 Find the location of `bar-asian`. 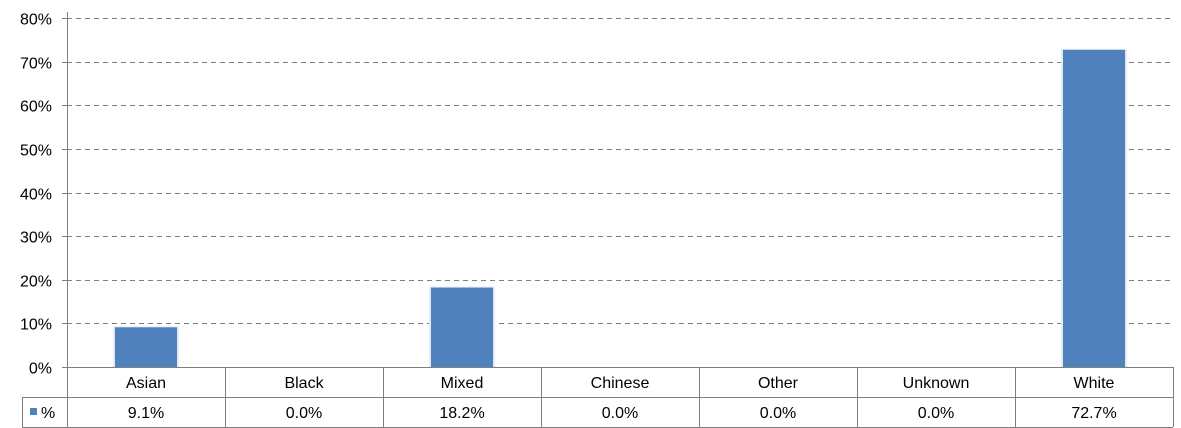

bar-asian is located at coordinates (146, 347).